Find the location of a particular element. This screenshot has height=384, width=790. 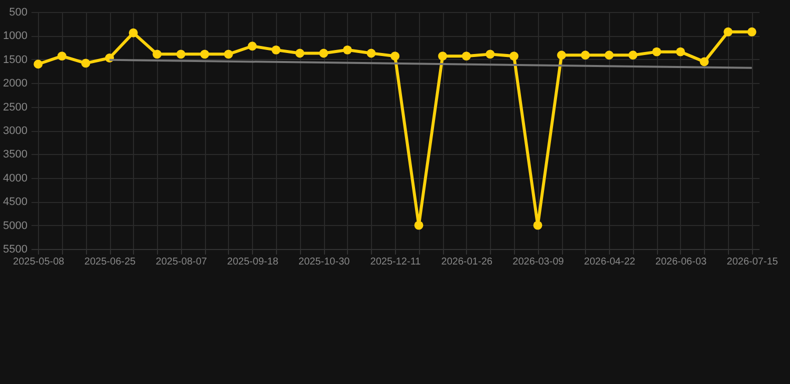

y-tick-label: 4500 is located at coordinates (15, 202).